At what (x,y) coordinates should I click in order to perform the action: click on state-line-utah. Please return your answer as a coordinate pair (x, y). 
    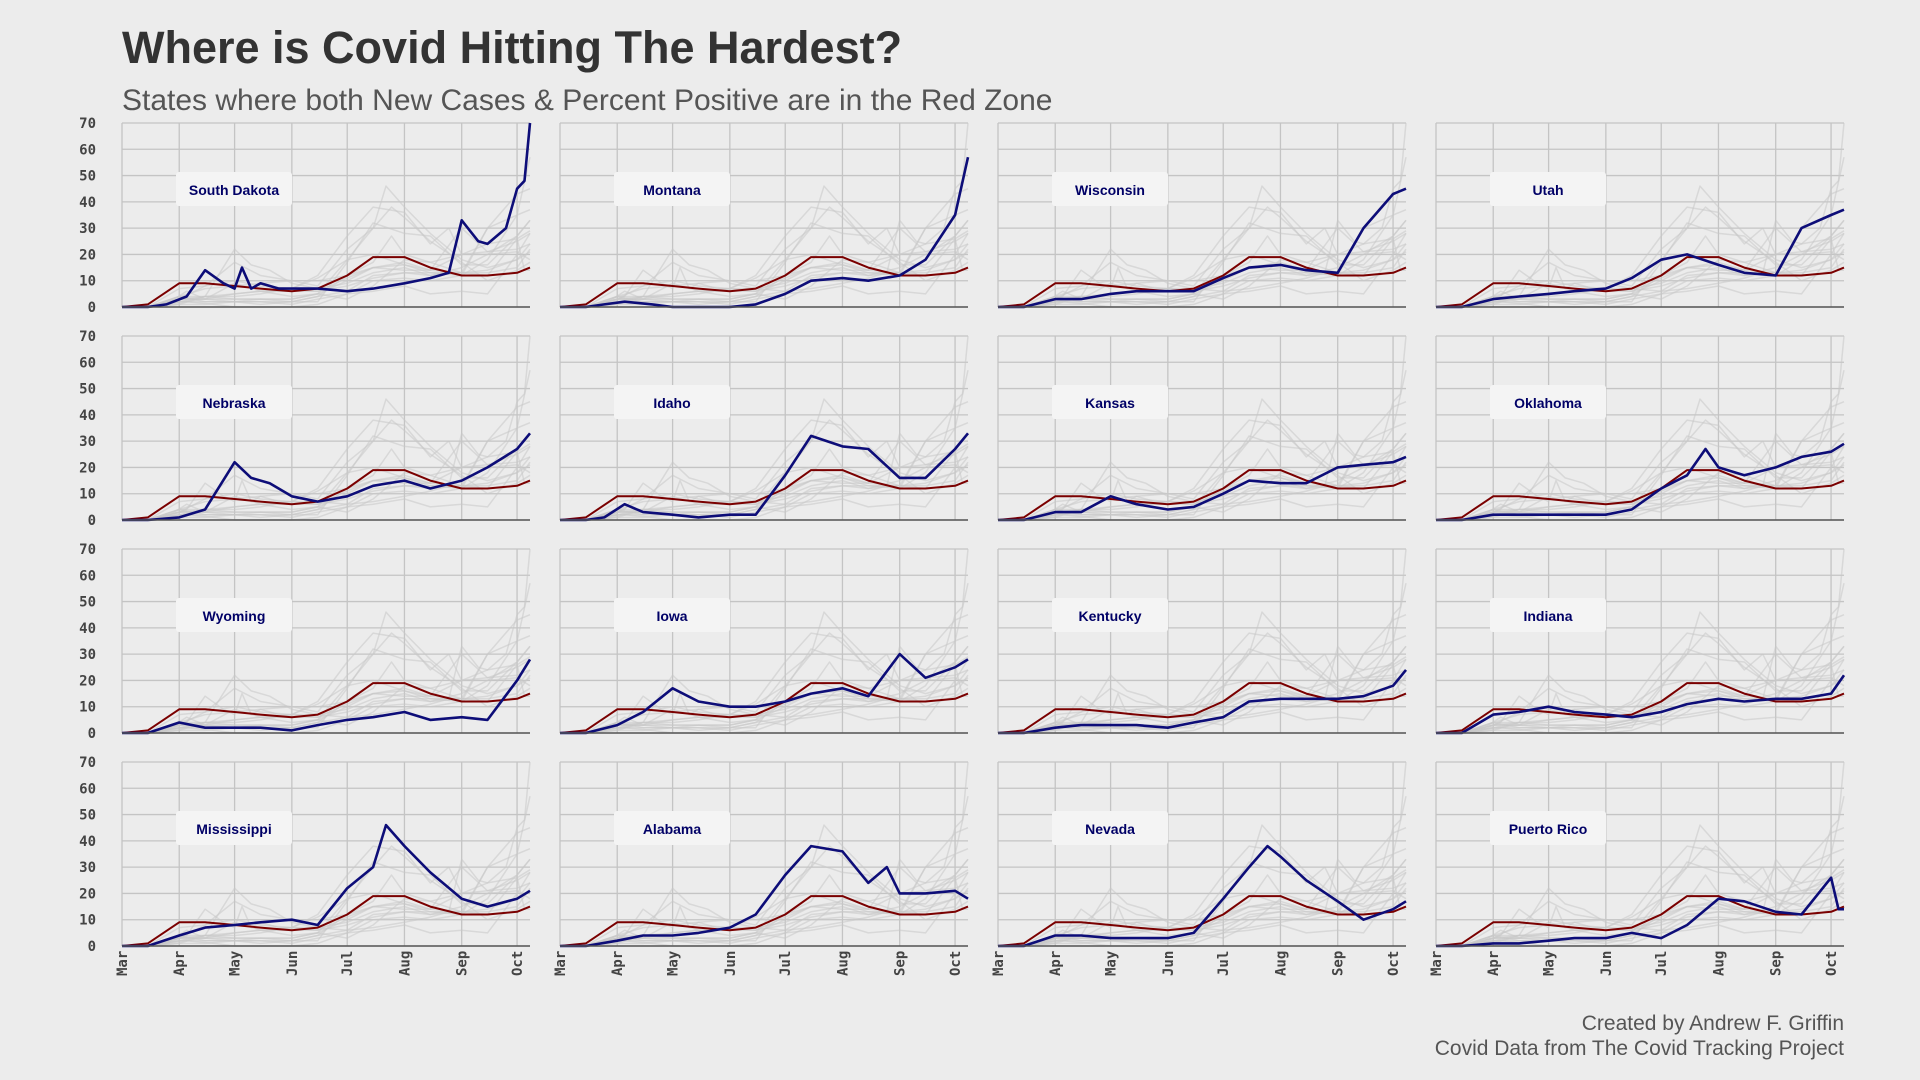
    Looking at the image, I should click on (1640, 258).